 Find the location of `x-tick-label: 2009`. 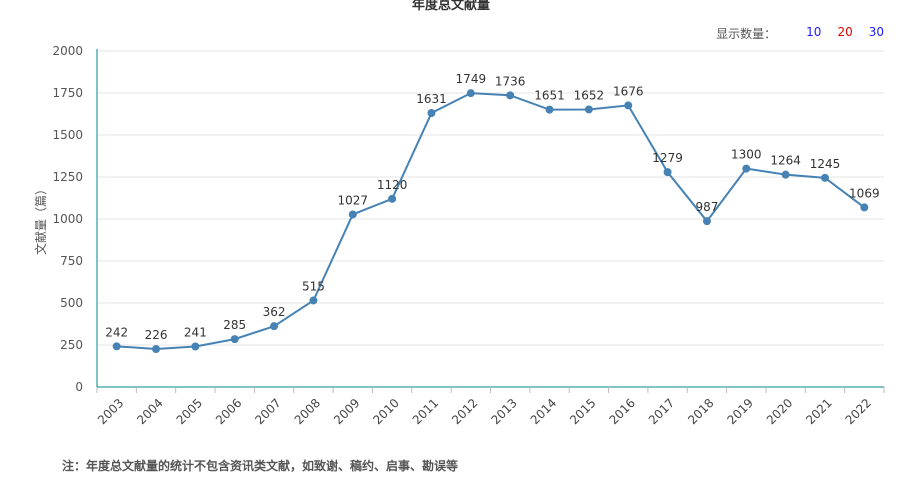

x-tick-label: 2009 is located at coordinates (346, 411).